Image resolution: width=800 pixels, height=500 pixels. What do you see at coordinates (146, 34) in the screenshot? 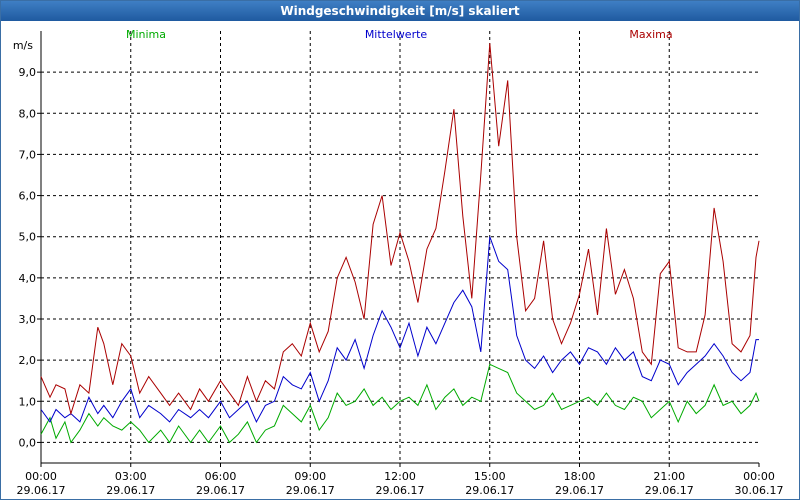
I see `legend-label-minima: Minima` at bounding box center [146, 34].